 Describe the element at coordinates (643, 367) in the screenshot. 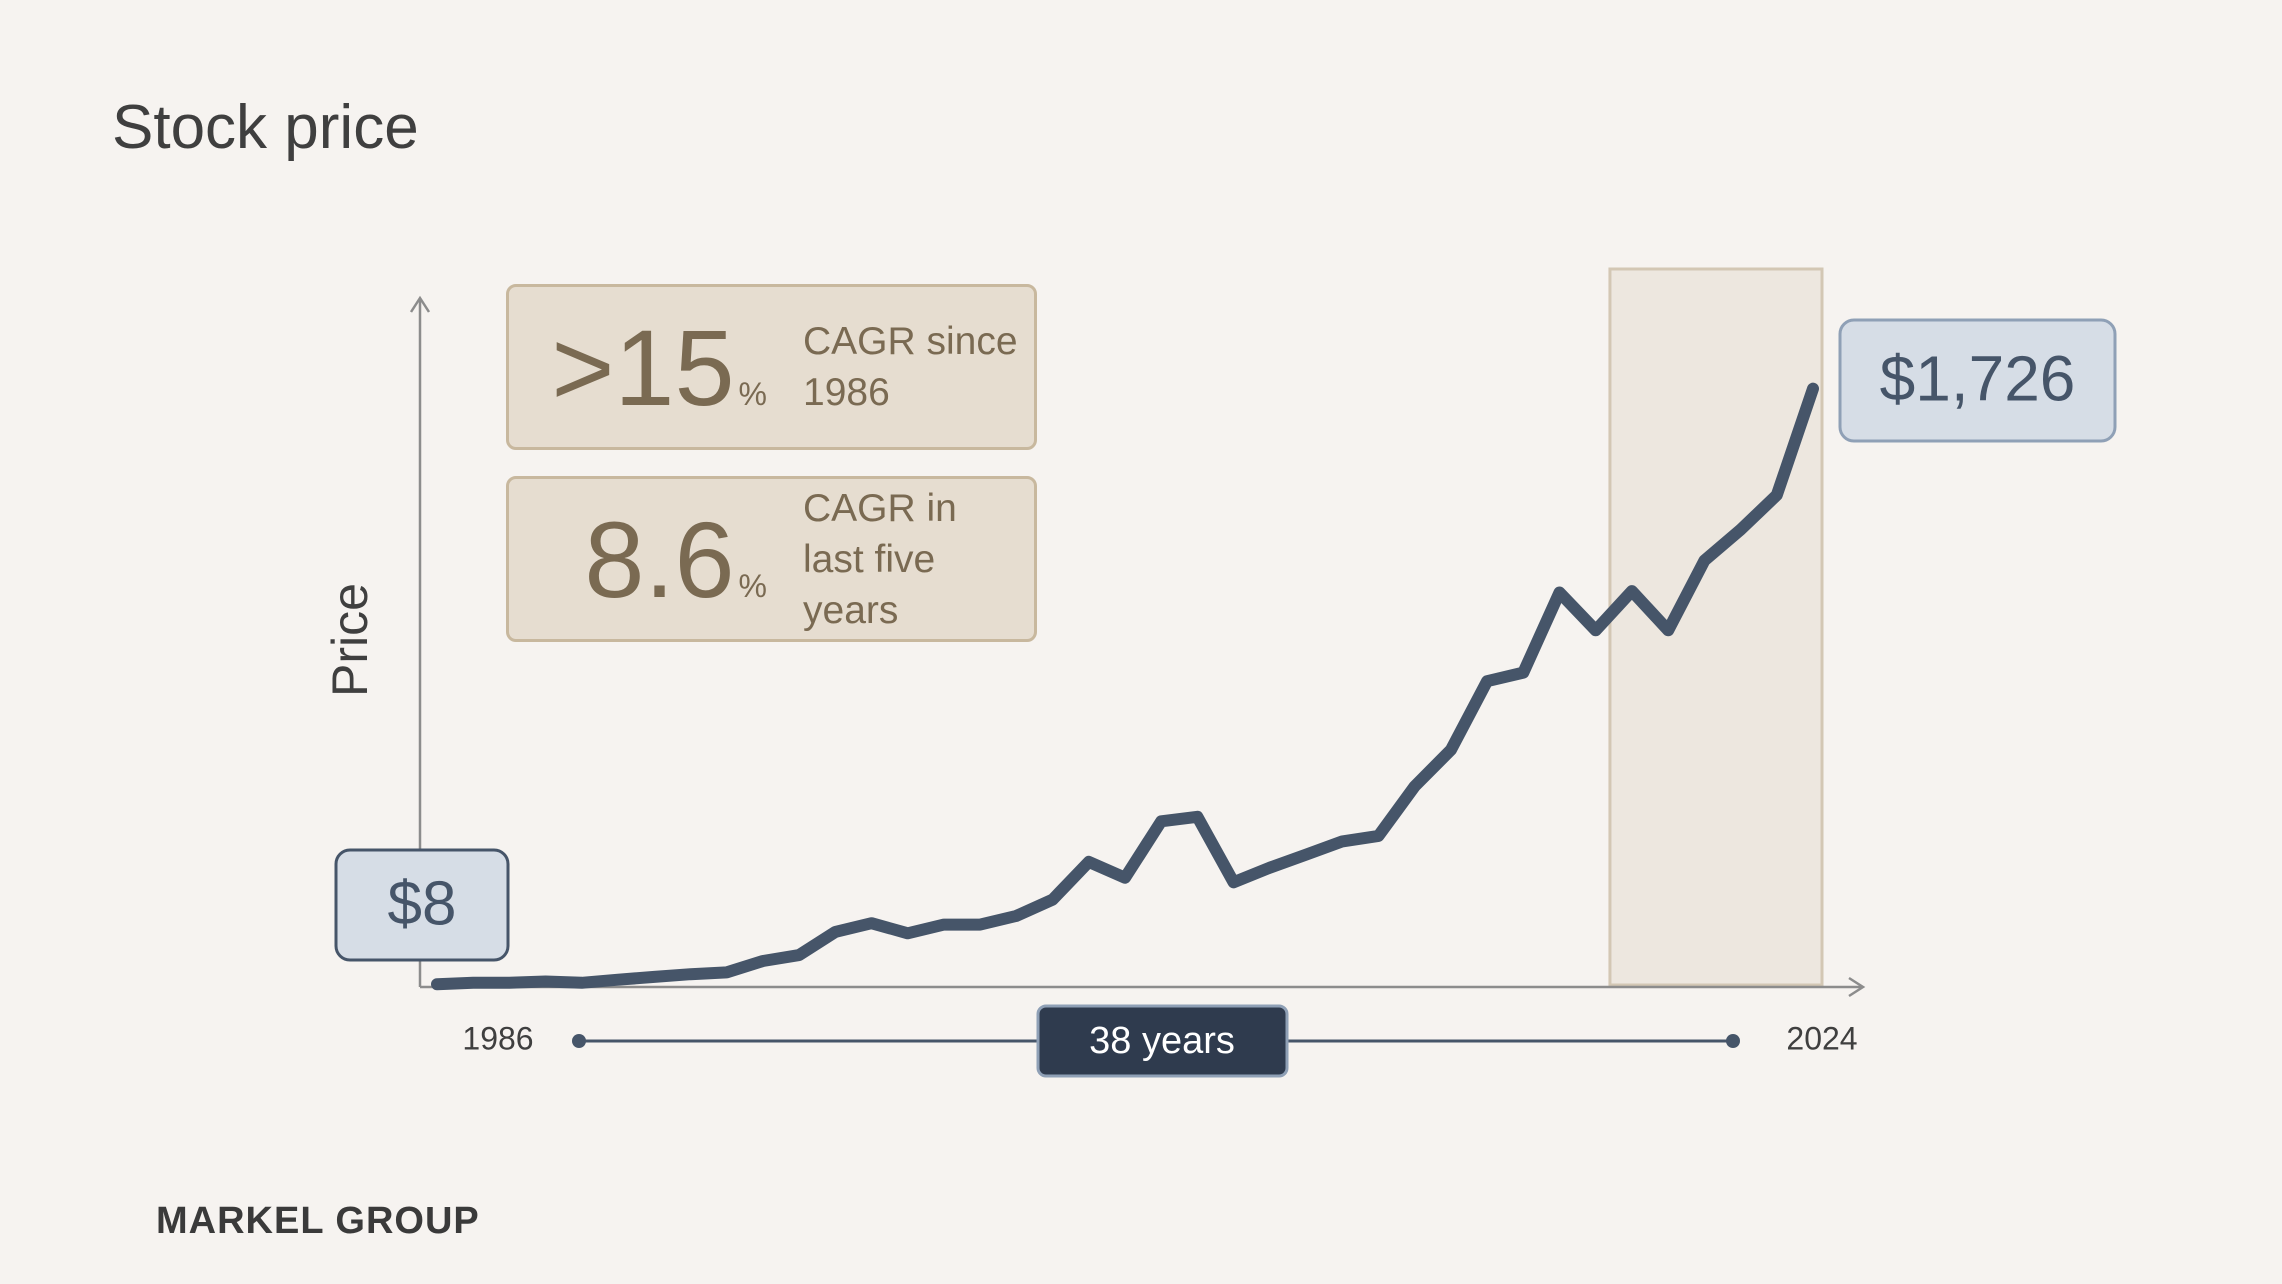

I see `stat-value: >15` at that location.